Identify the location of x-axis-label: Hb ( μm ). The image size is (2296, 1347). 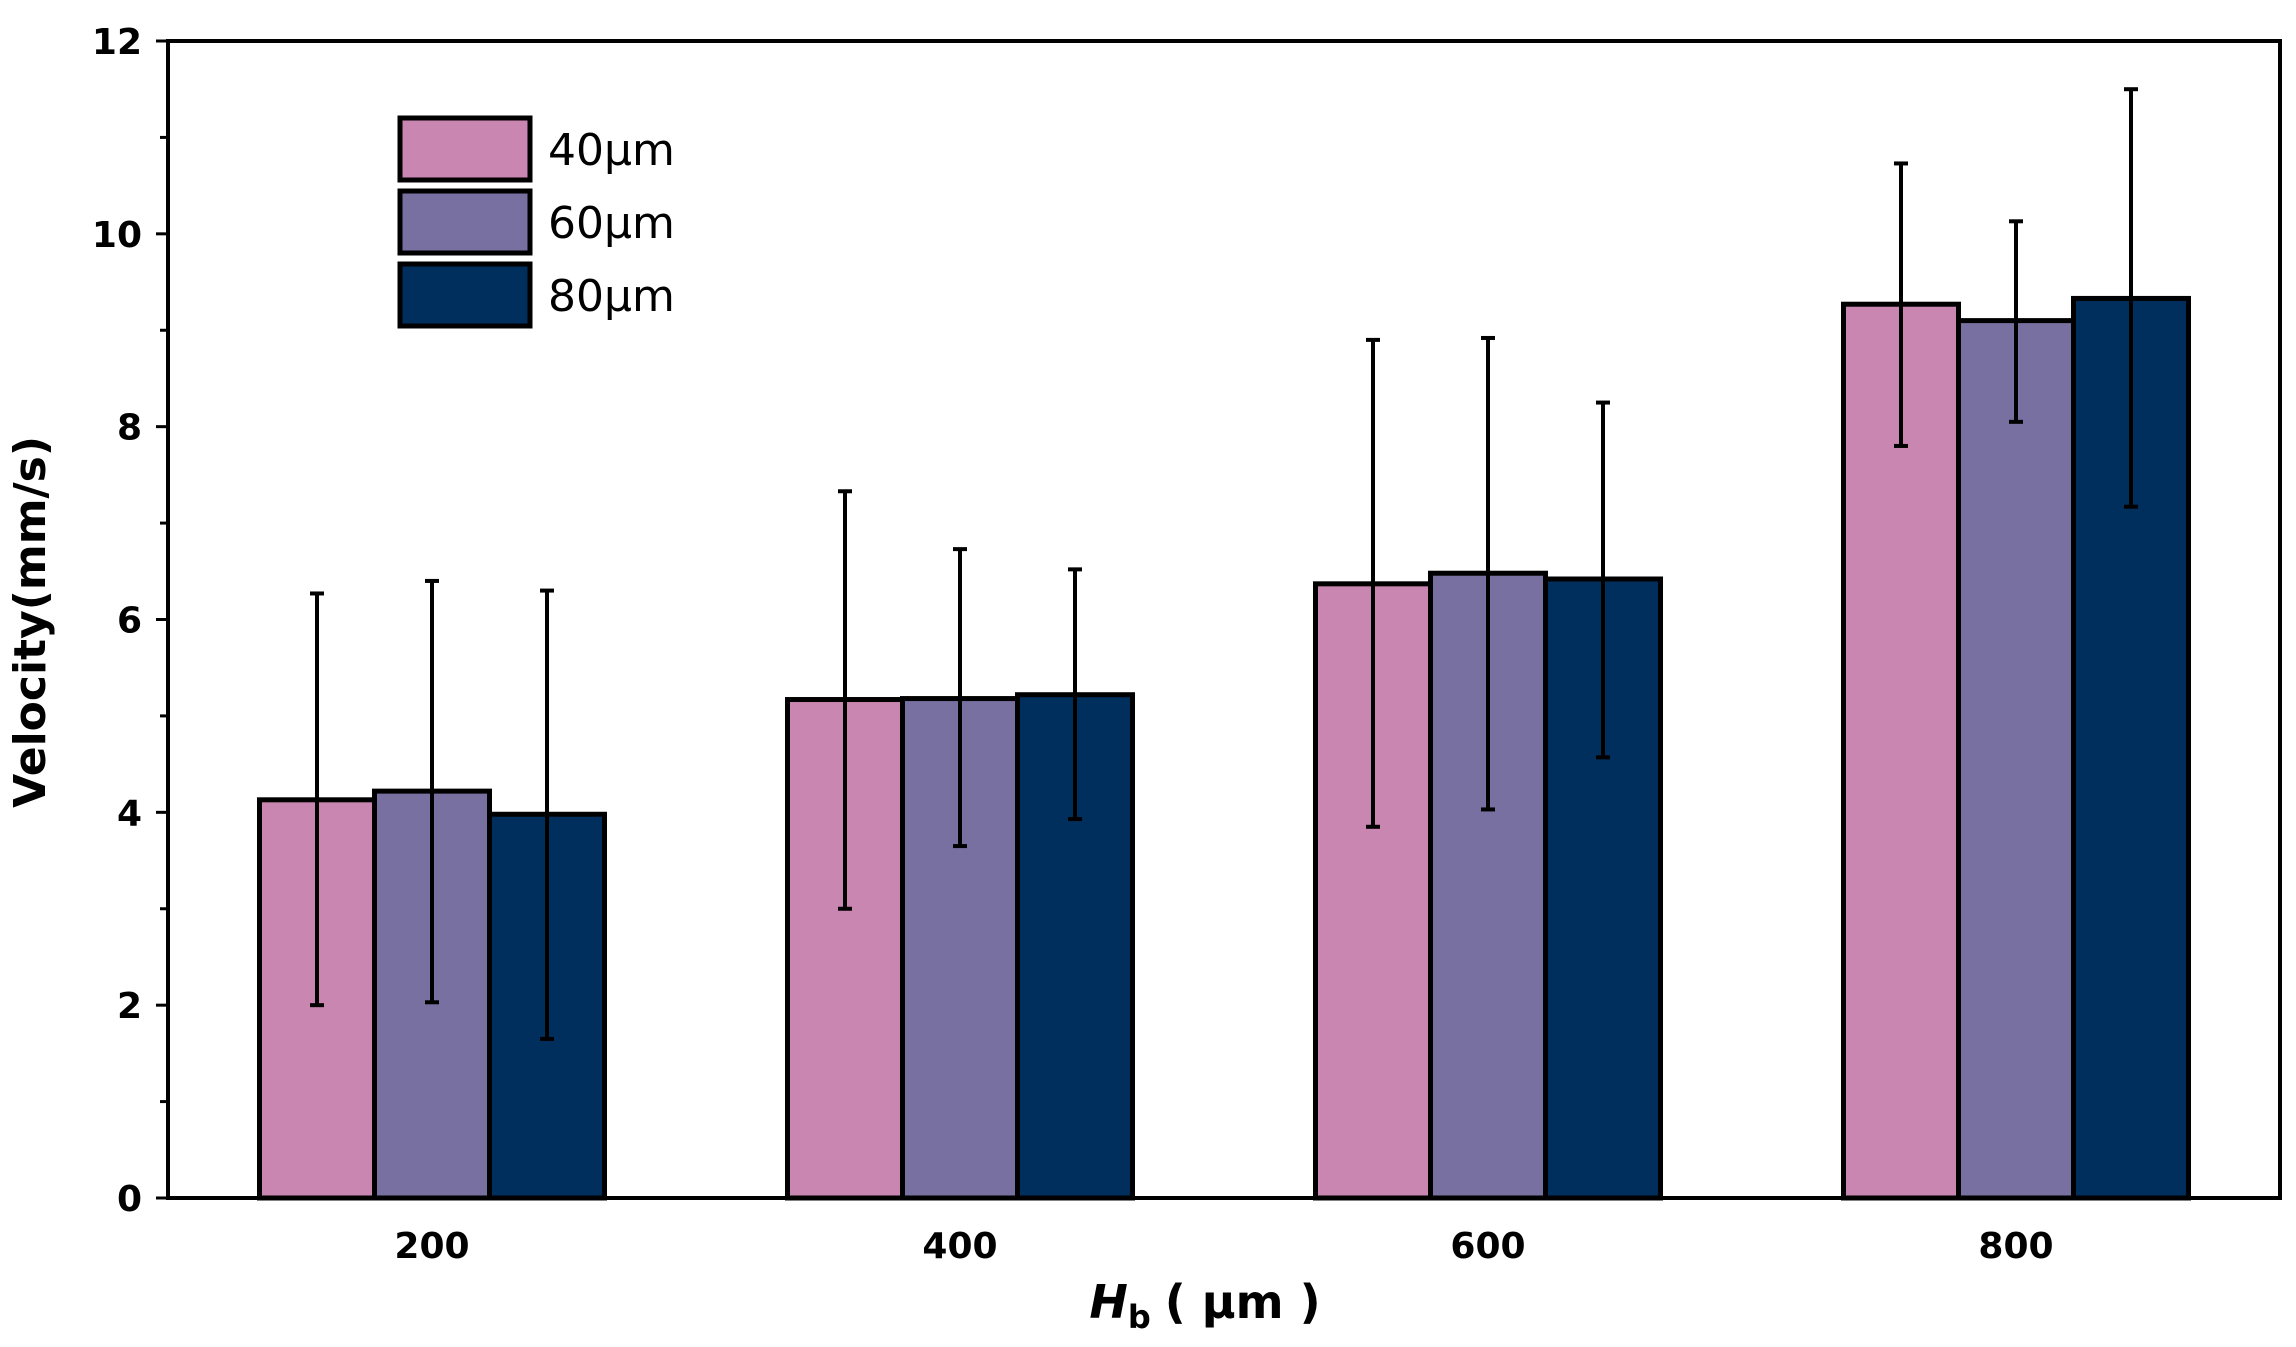
(1204, 1305).